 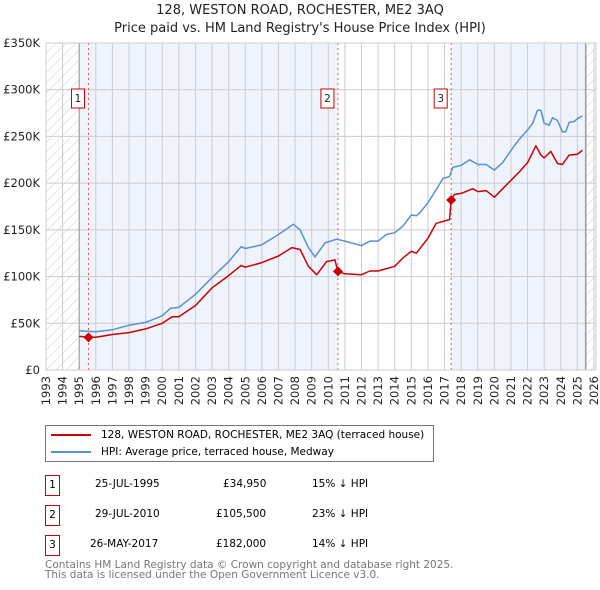 I want to click on y-tick-label: £100K, so click(x=21, y=277).